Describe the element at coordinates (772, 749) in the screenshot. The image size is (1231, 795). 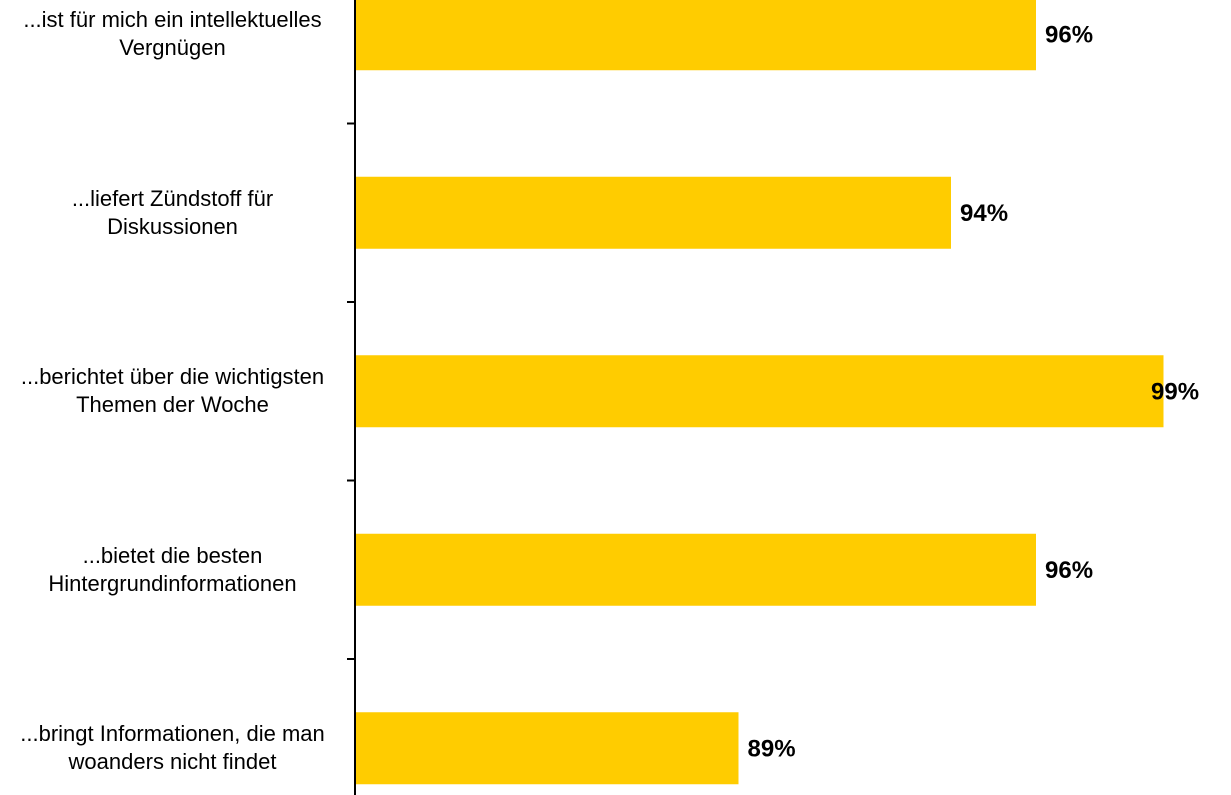
I see `value-label: 89%` at that location.